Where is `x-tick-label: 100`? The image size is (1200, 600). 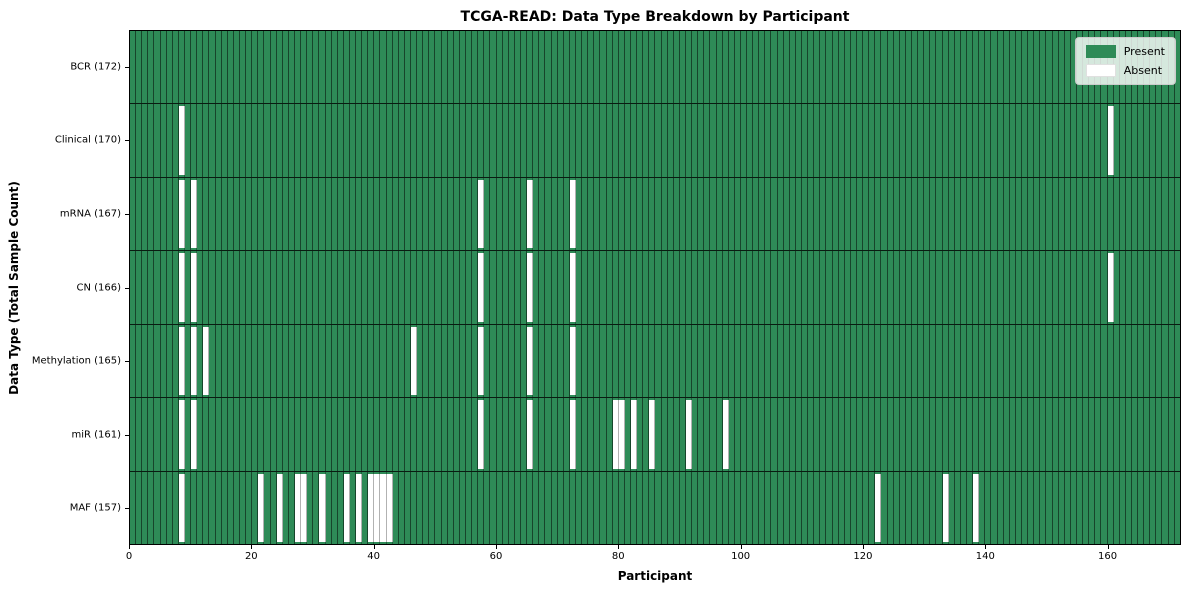 x-tick-label: 100 is located at coordinates (741, 556).